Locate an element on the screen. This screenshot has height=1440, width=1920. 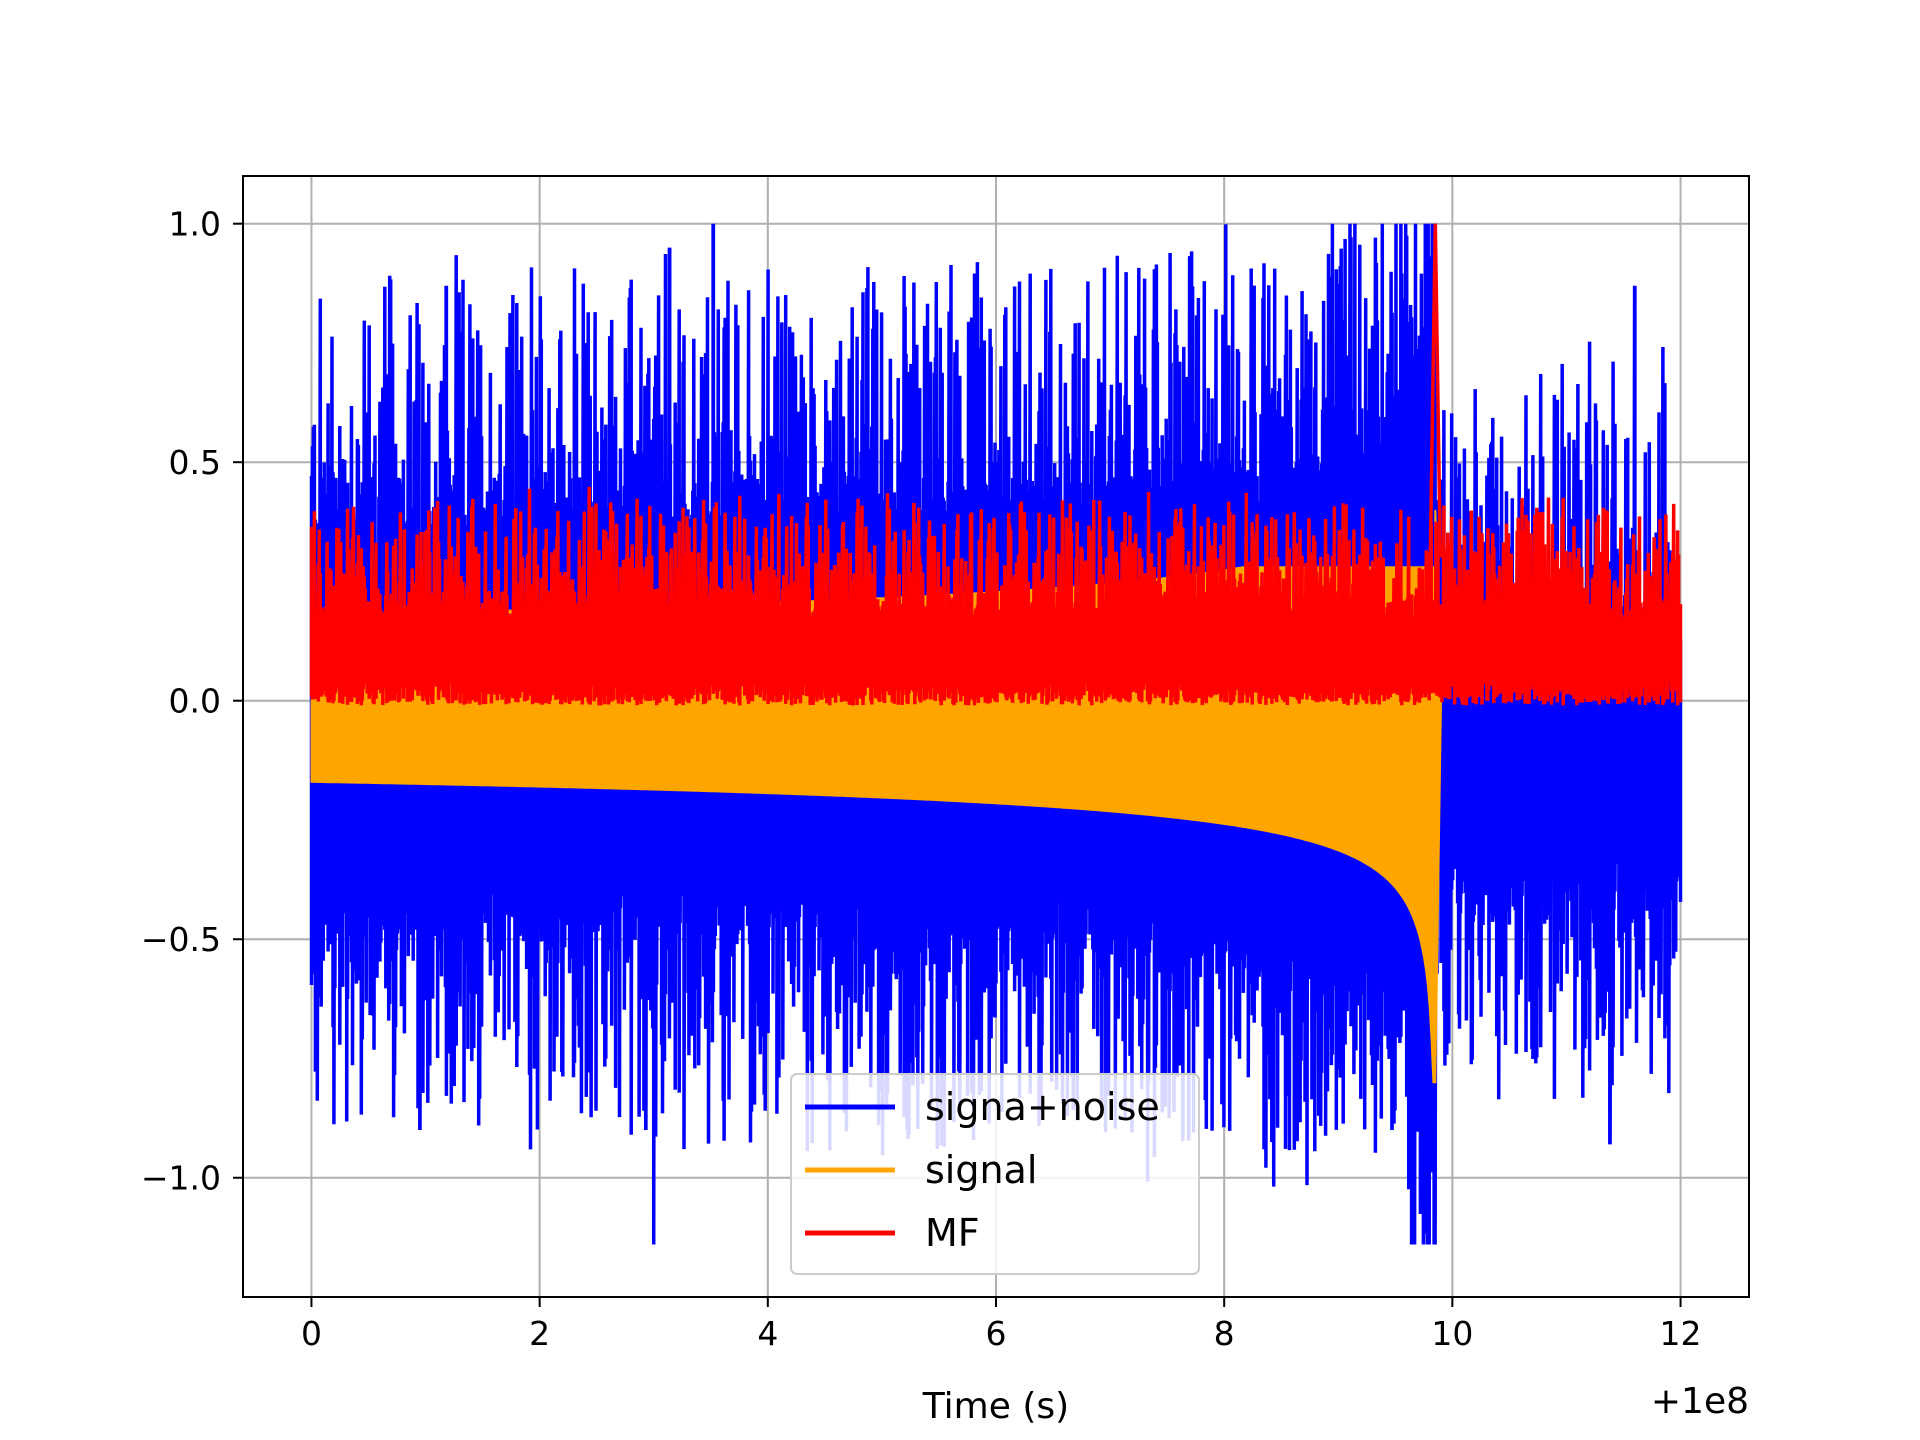
x-tick-label-4: 8 is located at coordinates (1224, 1333).